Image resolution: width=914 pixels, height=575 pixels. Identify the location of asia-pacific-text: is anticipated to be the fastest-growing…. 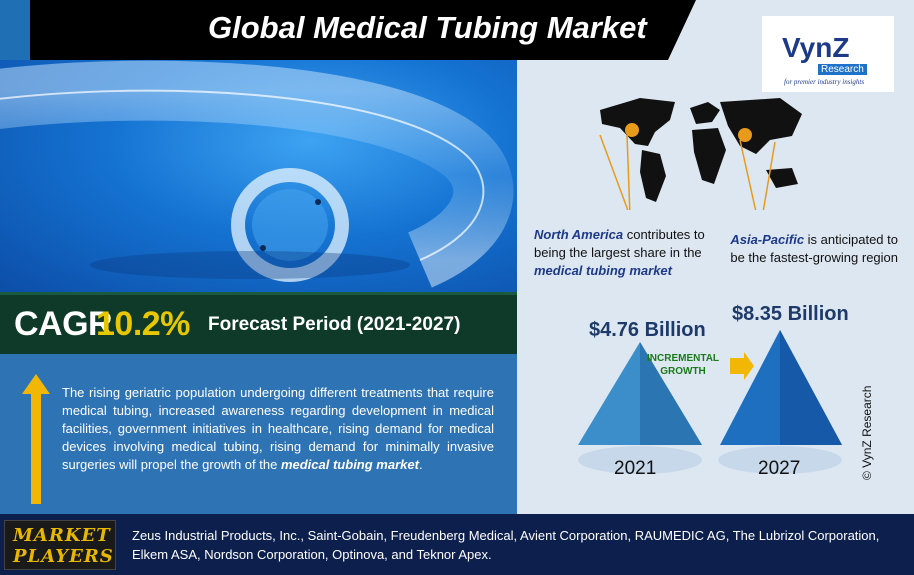
(814, 248).